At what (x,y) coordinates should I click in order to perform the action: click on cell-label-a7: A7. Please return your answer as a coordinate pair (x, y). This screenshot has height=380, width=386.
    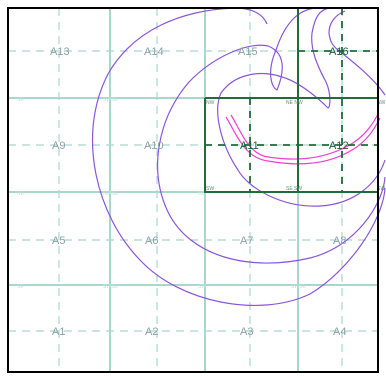
    Looking at the image, I should click on (246, 241).